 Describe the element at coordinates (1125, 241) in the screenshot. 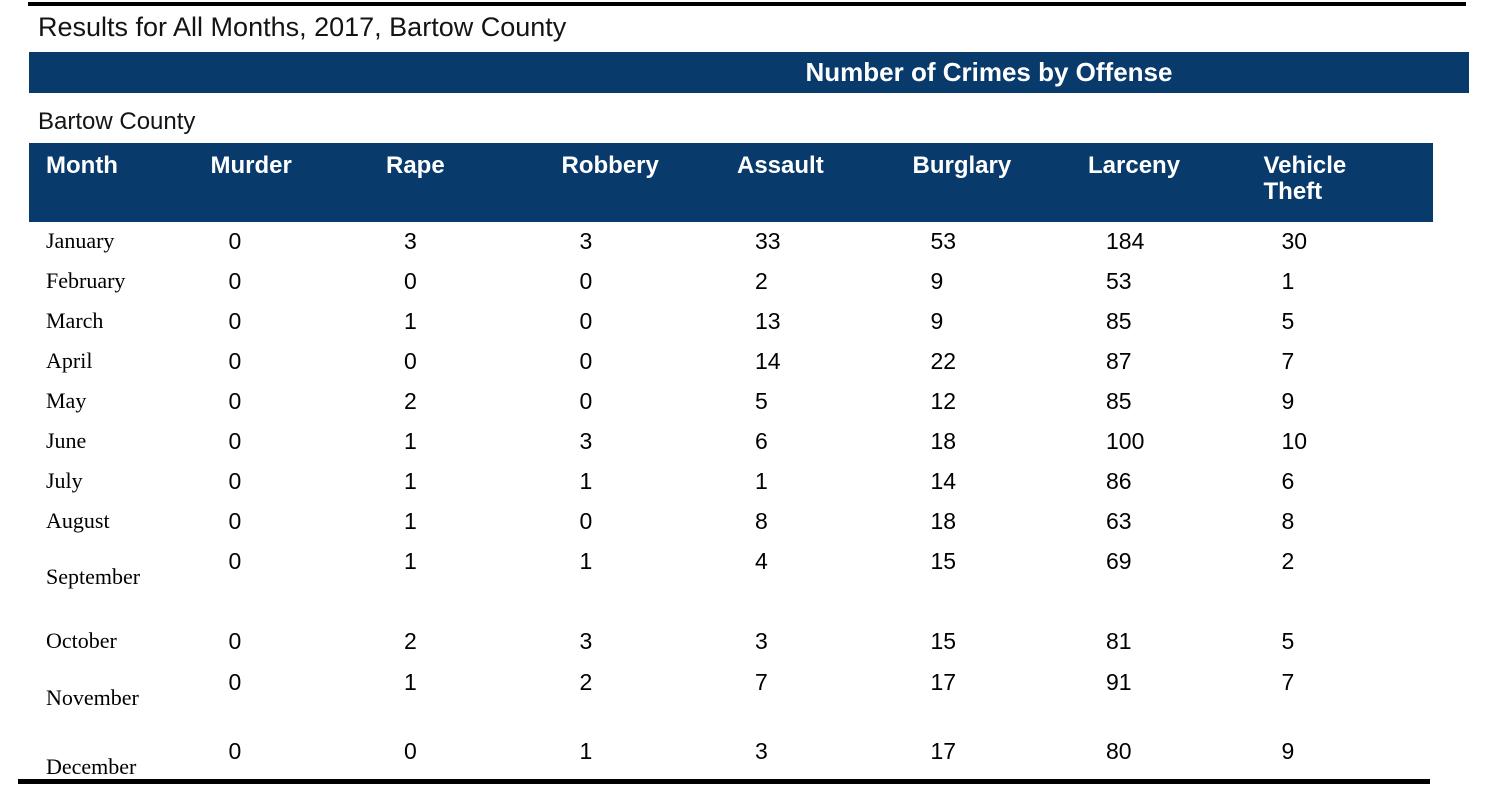

I see `larceny-value: 184` at that location.